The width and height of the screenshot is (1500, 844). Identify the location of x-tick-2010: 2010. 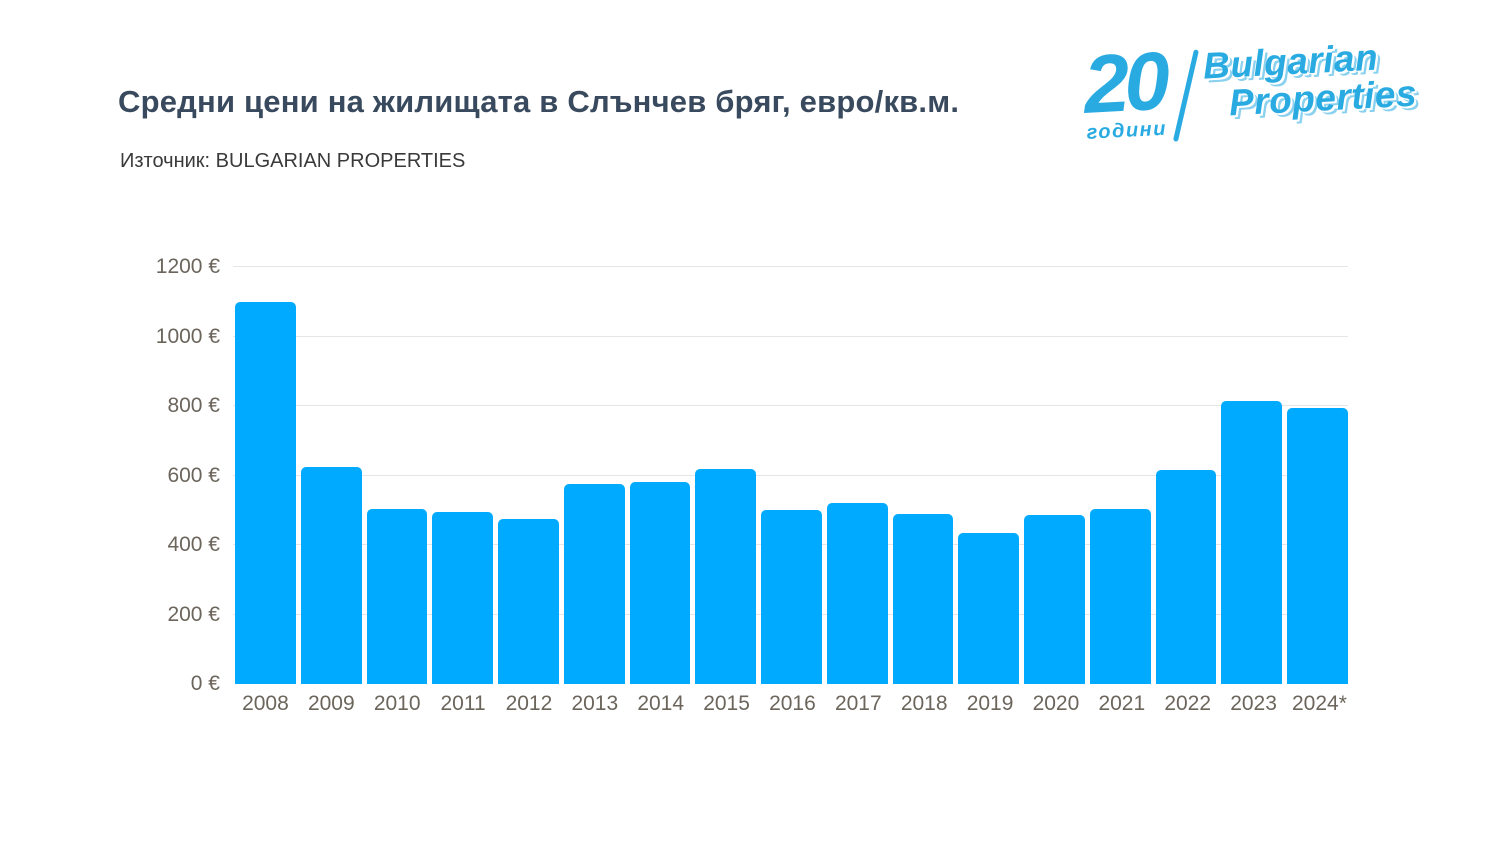
(397, 703).